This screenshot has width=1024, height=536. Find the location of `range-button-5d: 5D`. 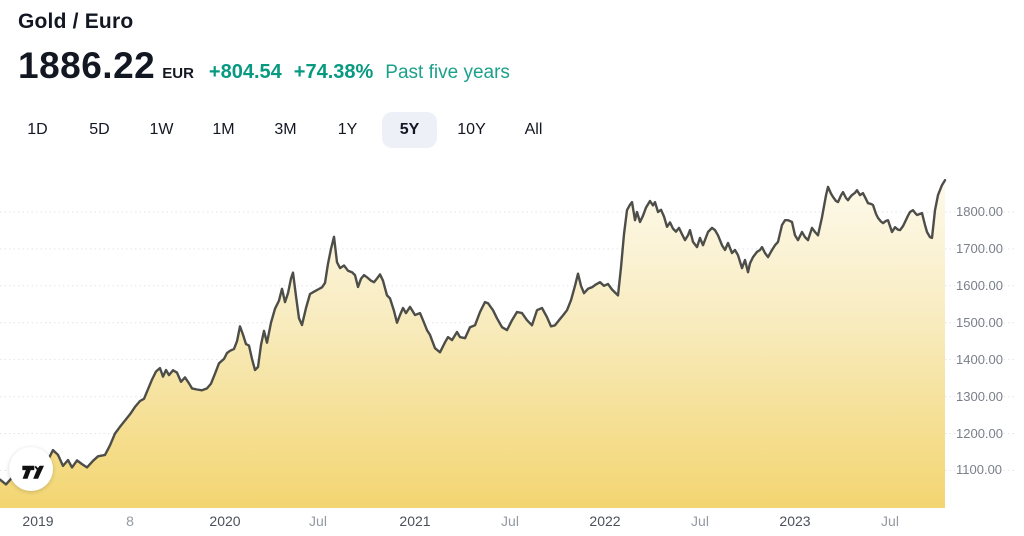

range-button-5d: 5D is located at coordinates (99, 130).